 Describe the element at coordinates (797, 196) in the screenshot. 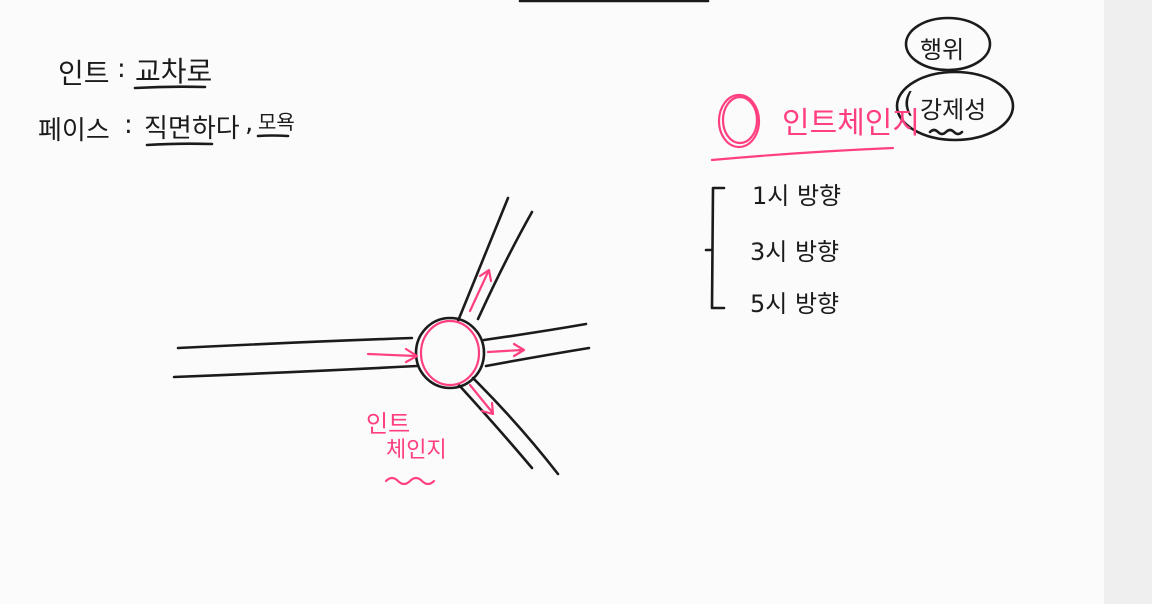

I see `direction-item-1: 1시 방향` at that location.